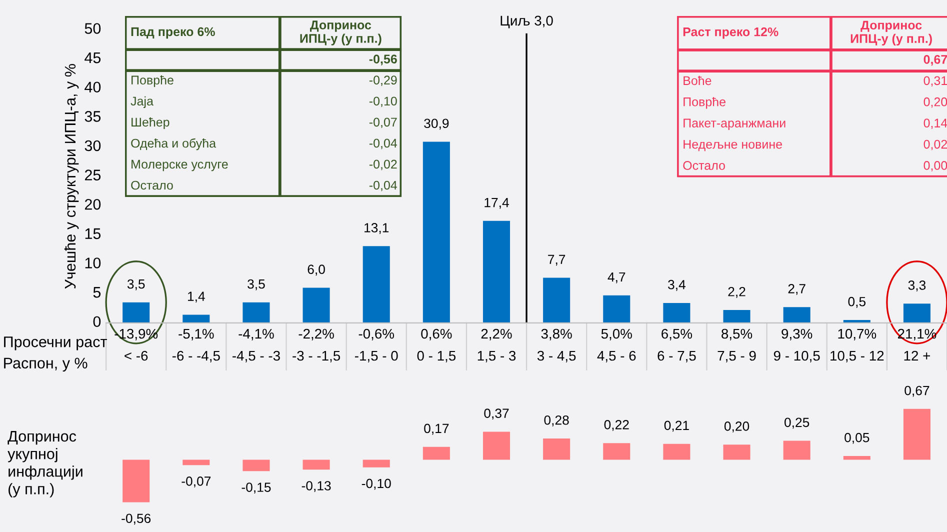  What do you see at coordinates (383, 102) in the screenshot?
I see `text: -0,10` at bounding box center [383, 102].